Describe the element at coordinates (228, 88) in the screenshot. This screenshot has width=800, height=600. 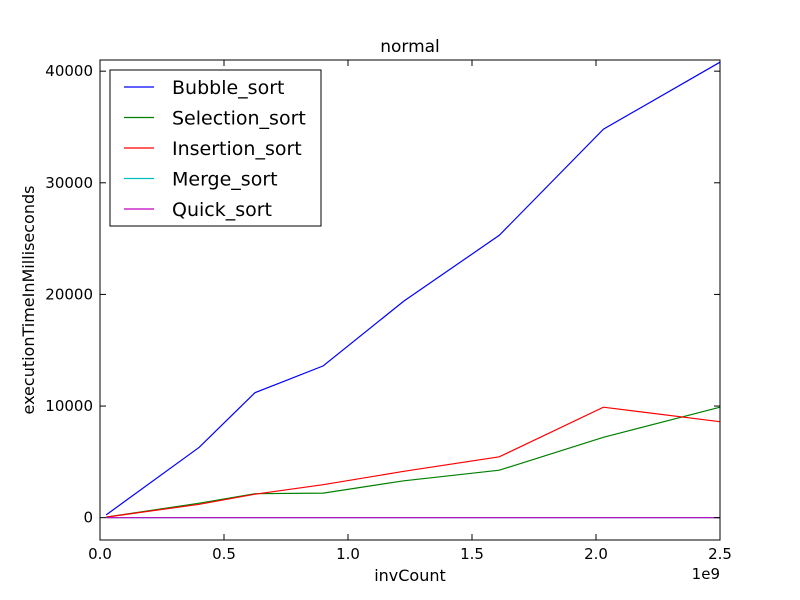
I see `legend-label: Bubble_sort` at that location.